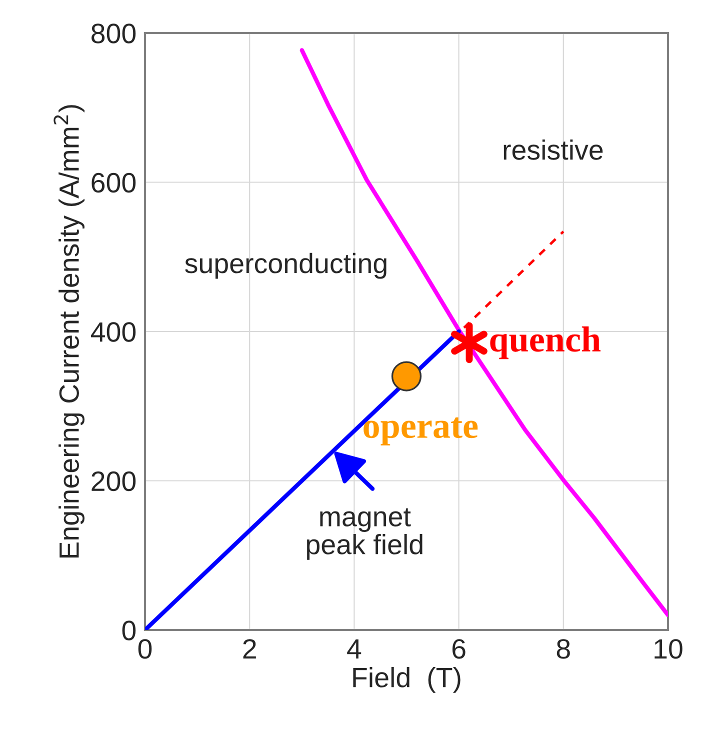  What do you see at coordinates (459, 649) in the screenshot?
I see `x-tick-label: 6` at bounding box center [459, 649].